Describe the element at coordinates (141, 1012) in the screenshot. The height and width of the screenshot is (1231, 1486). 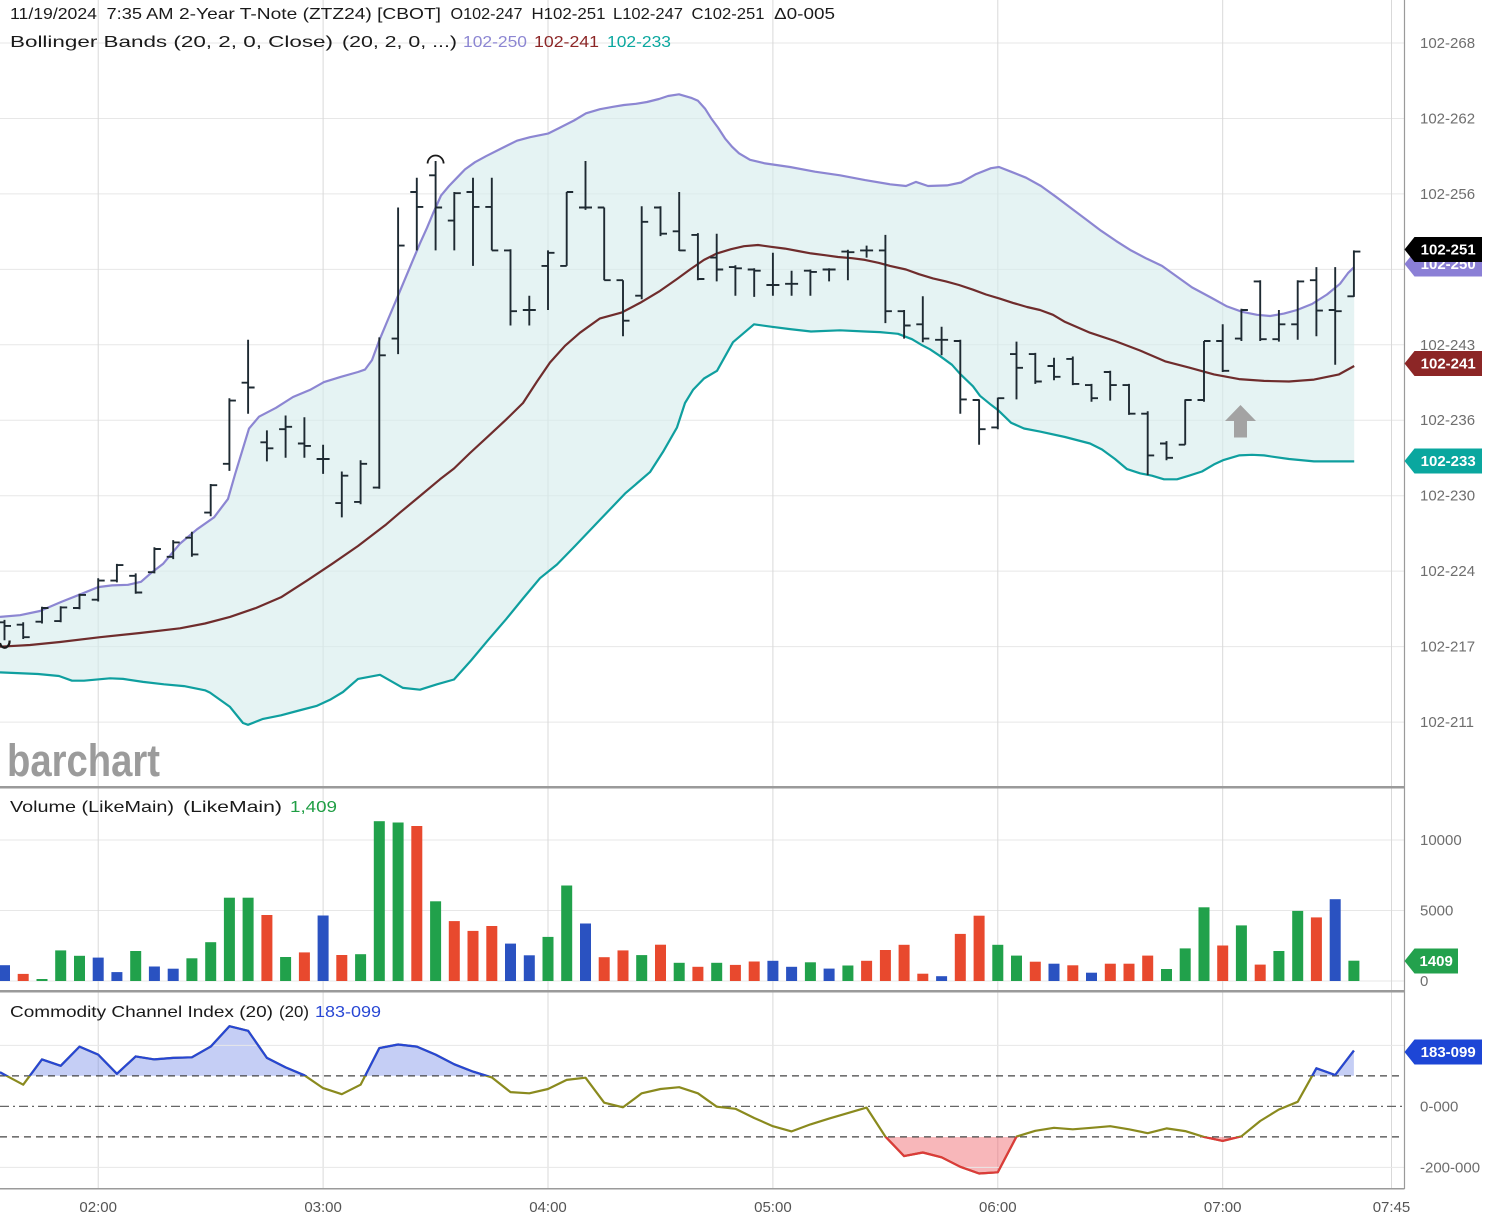
I see `svg-text: Commodity Channel Index (20)` at that location.